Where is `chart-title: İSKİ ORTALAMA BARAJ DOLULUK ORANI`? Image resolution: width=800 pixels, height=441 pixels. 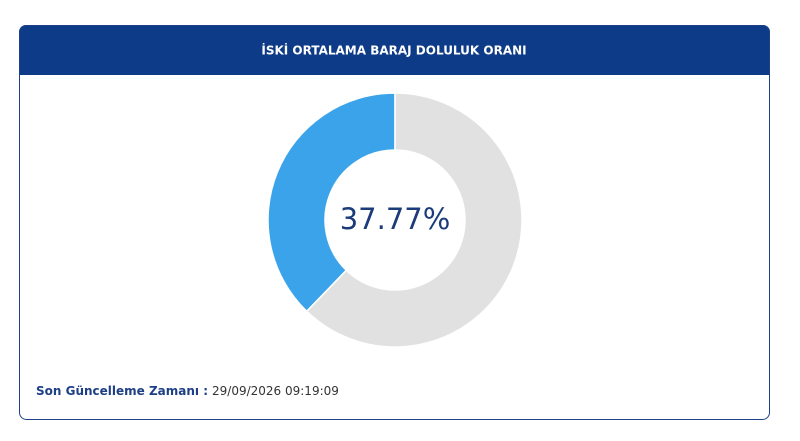
chart-title: İSKİ ORTALAMA BARAJ DOLULUK ORANI is located at coordinates (393, 50).